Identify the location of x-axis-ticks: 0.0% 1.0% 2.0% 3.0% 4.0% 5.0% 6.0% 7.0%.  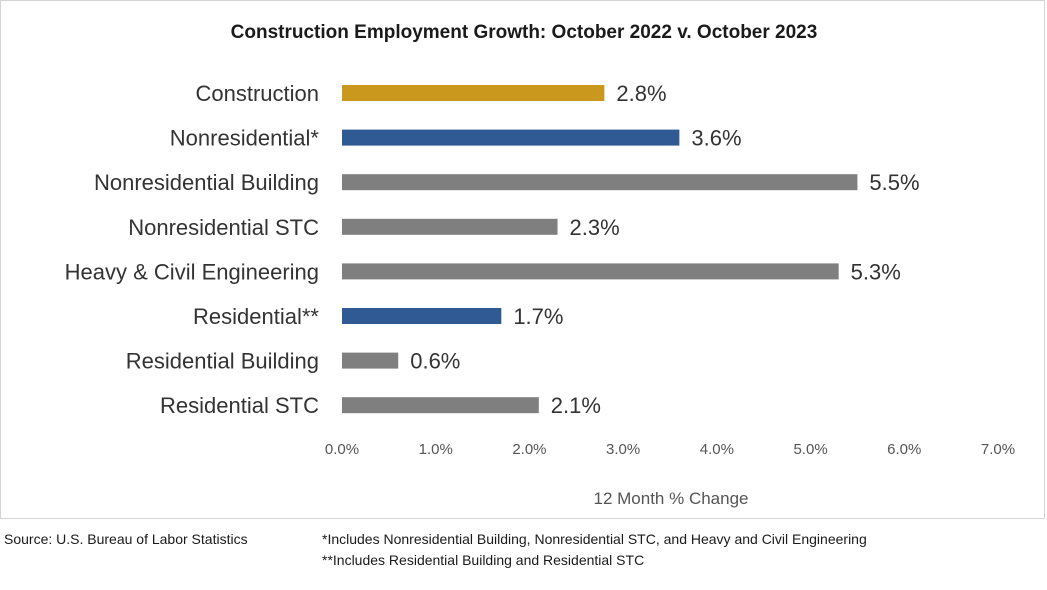
(670, 449).